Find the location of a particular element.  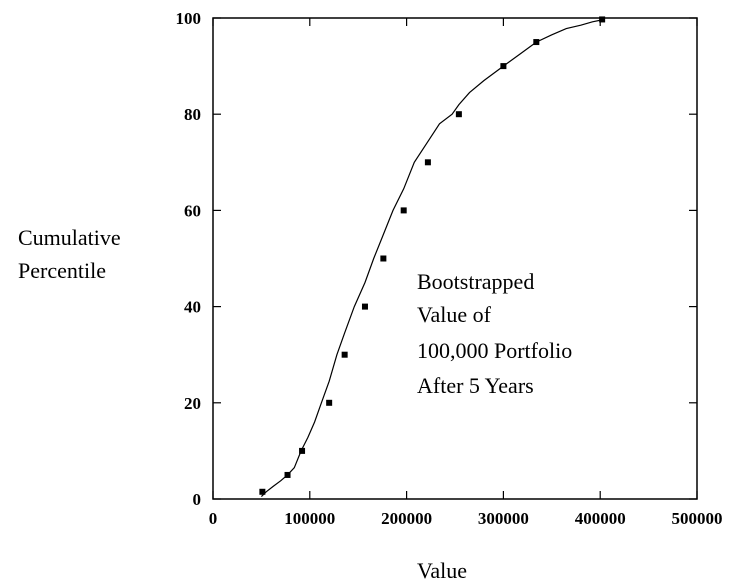

x-tick-label: 0 is located at coordinates (213, 518).